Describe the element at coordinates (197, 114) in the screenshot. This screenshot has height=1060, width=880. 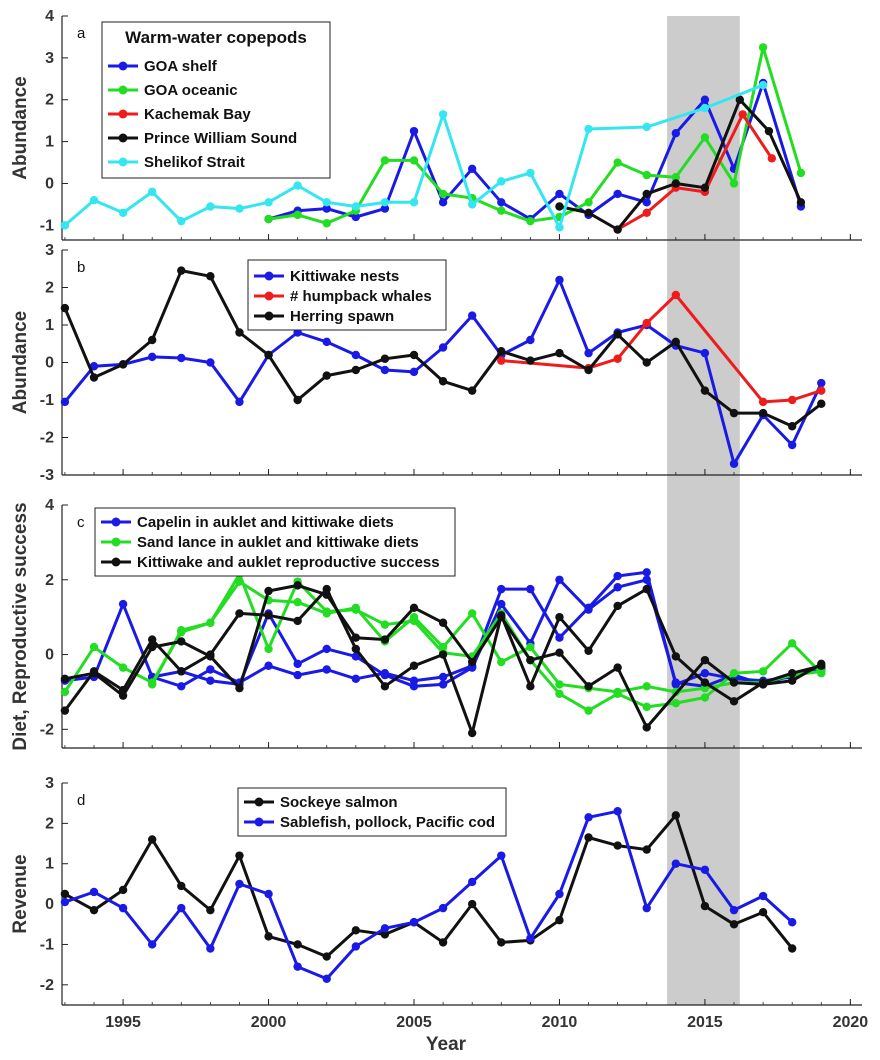
I see `legend-entry-label: Kachemak Bay` at that location.